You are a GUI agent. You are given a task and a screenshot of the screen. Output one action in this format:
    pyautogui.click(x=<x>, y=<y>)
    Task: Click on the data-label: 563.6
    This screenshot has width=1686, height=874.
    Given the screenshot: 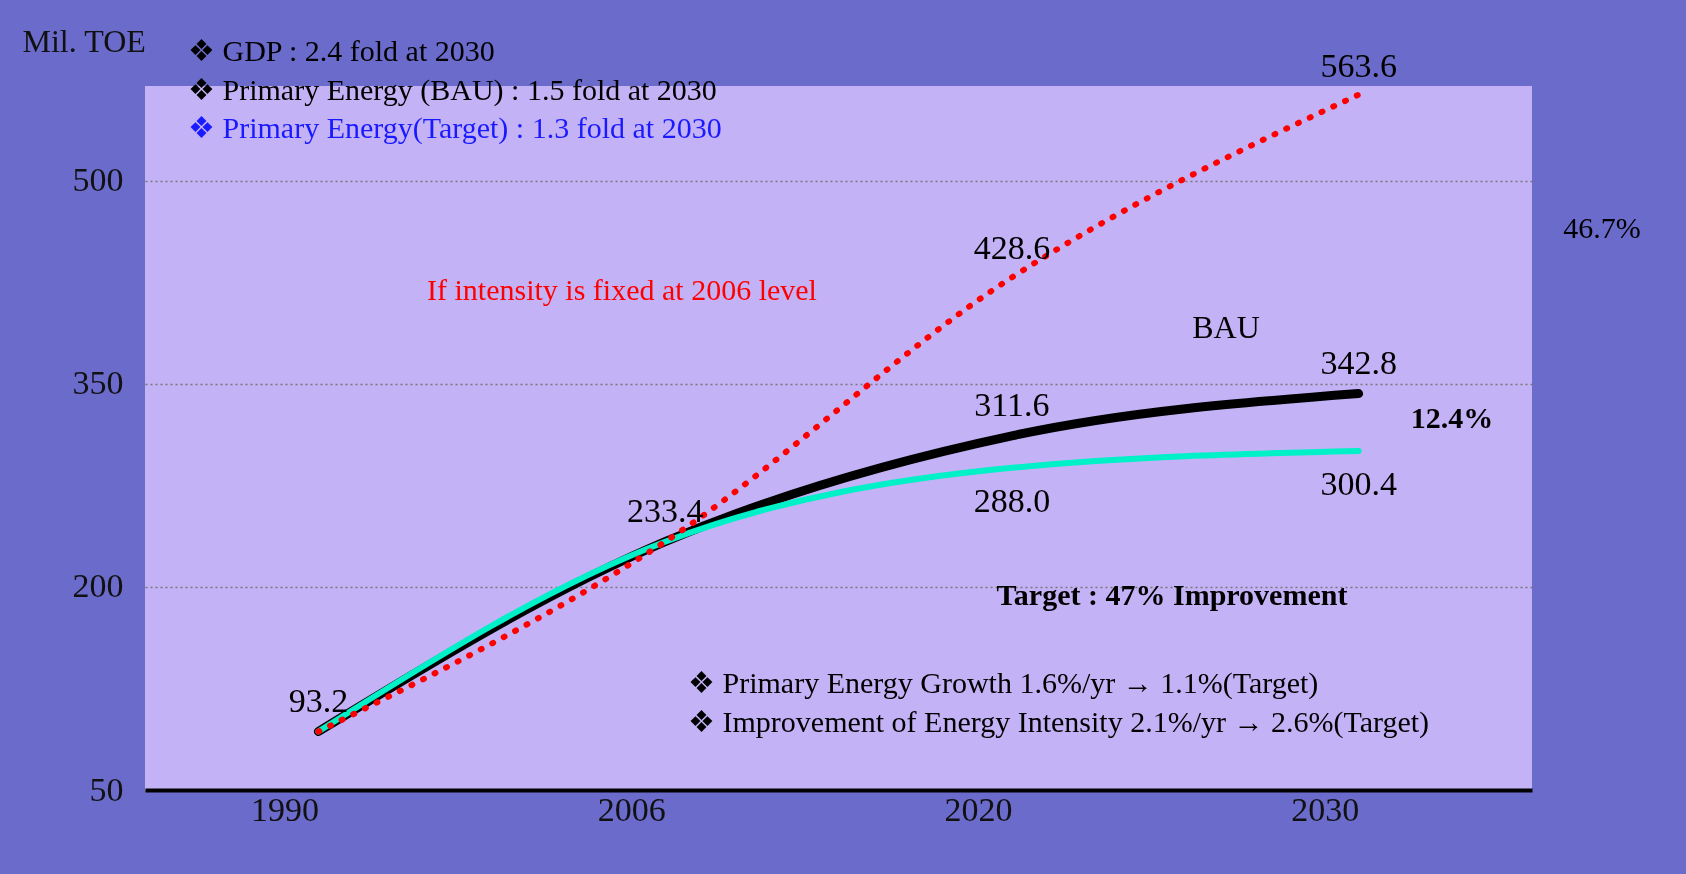 What is the action you would take?
    pyautogui.click(x=1358, y=65)
    